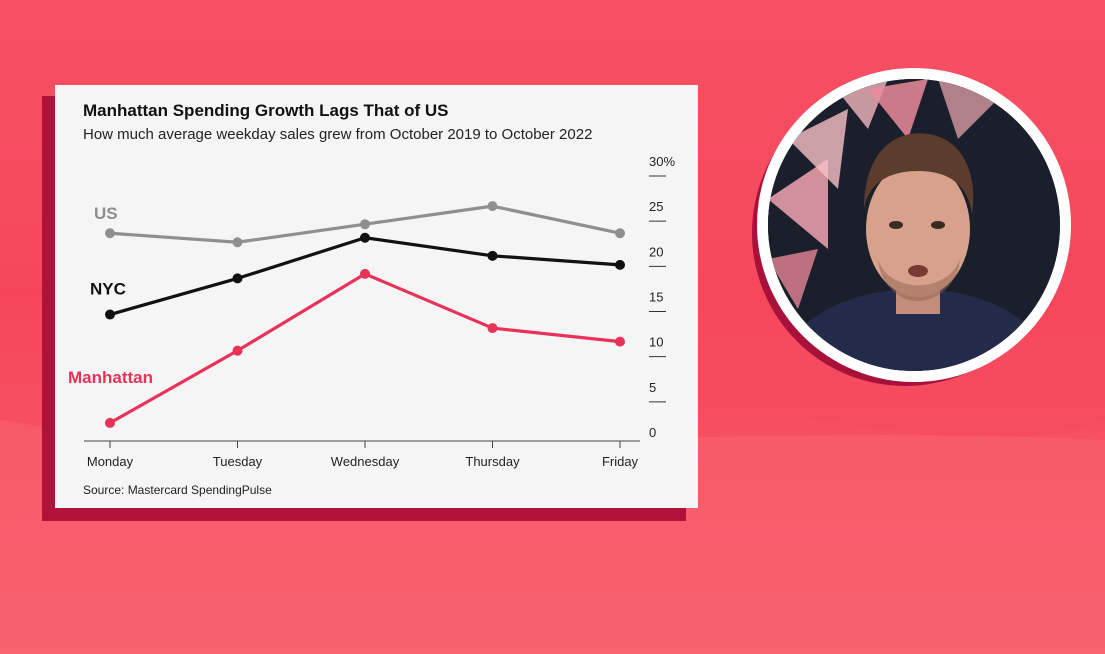  Describe the element at coordinates (620, 461) in the screenshot. I see `x-tick-label: Friday` at that location.